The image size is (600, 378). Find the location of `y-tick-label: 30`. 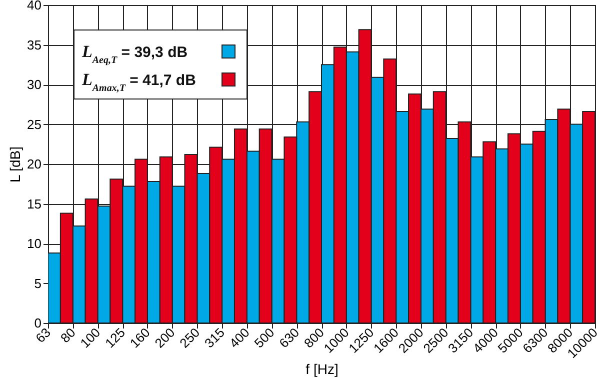

y-tick-label: 30 is located at coordinates (34, 84).